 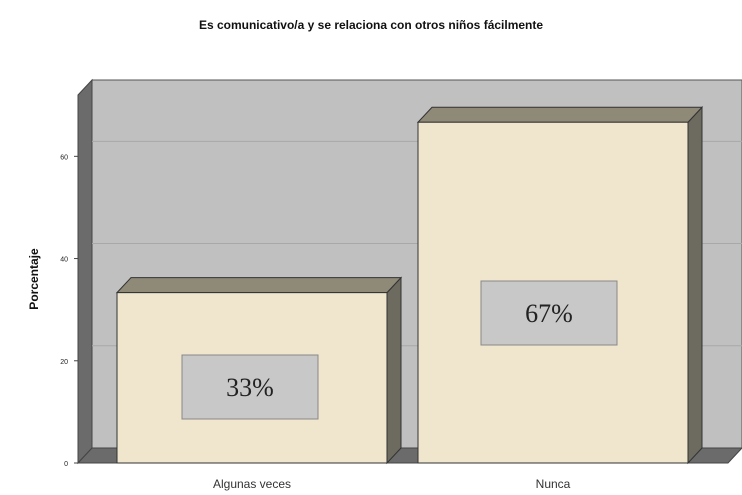 I want to click on y-tick-label: 0, so click(x=66, y=464).